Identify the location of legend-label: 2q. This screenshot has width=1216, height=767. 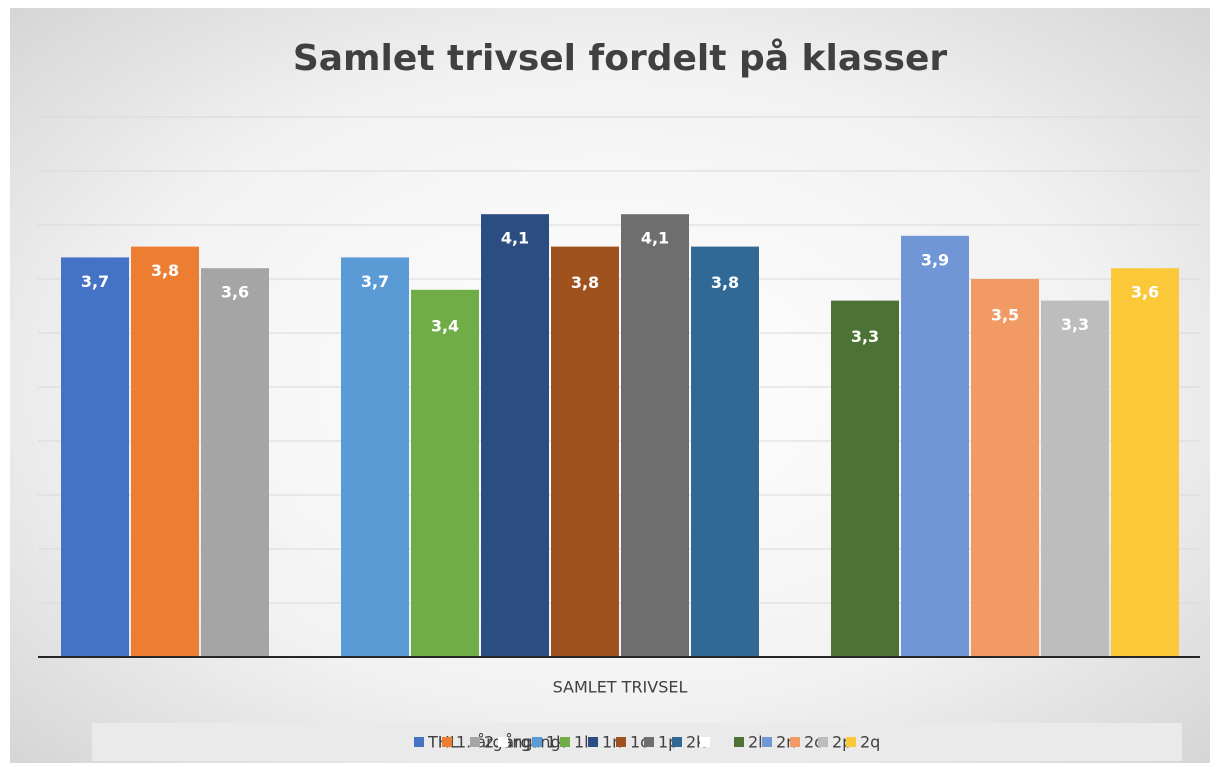
(870, 742).